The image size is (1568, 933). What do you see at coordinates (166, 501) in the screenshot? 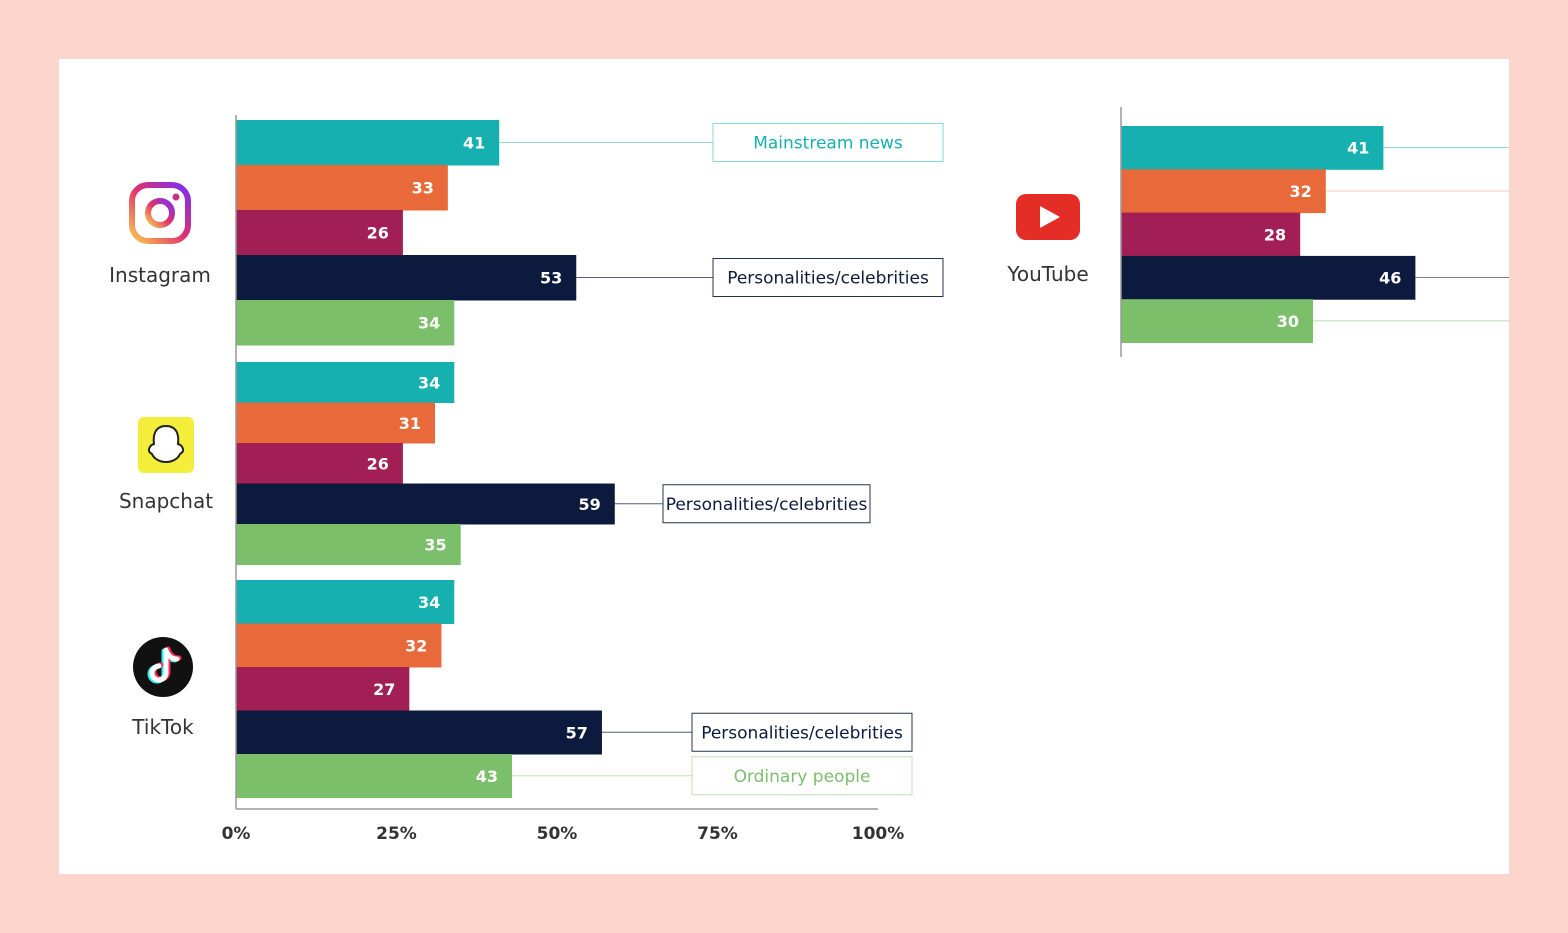
I see `platform-label-snapchat: Snapchat` at bounding box center [166, 501].